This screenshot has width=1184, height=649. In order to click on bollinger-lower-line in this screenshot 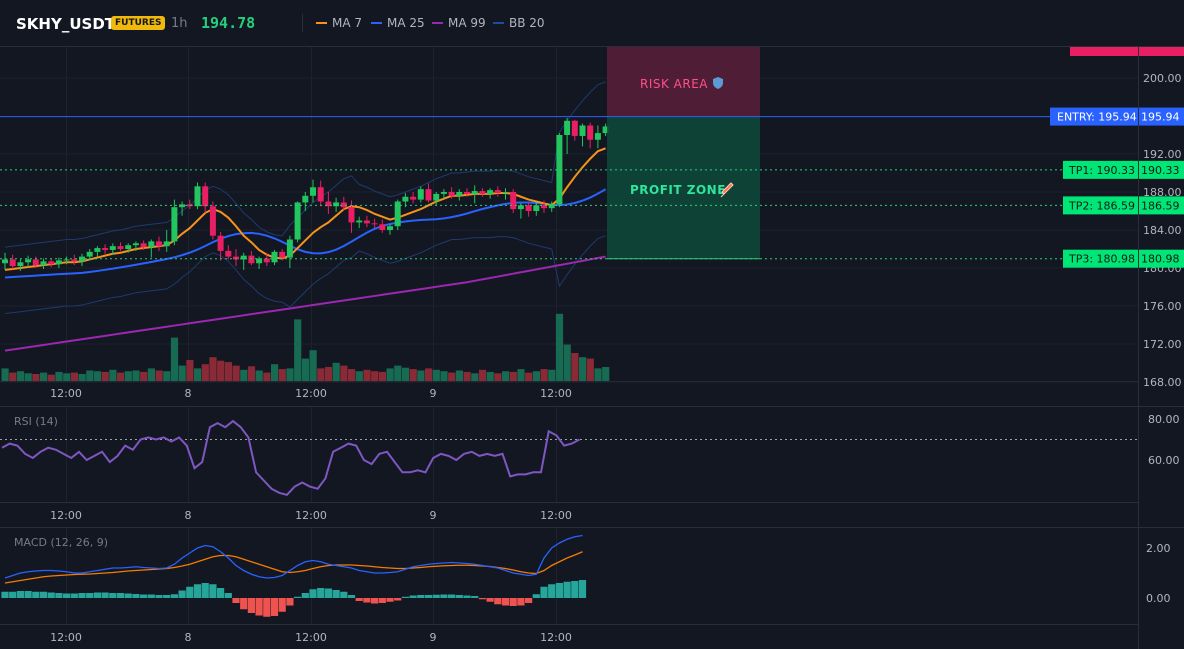, I will do `click(305, 275)`.